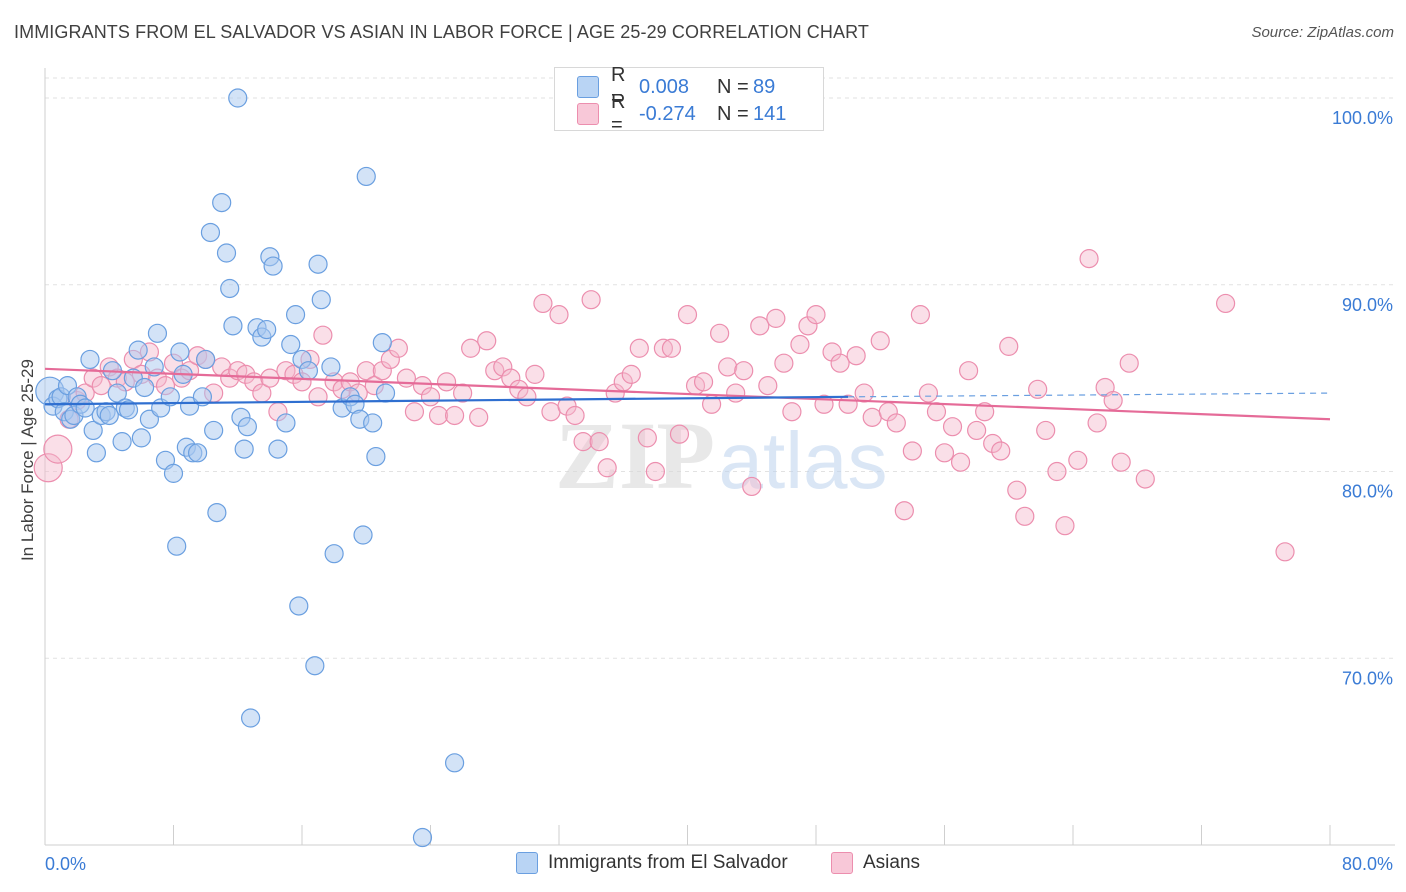 Image resolution: width=1406 pixels, height=892 pixels. I want to click on legend: R = 0.008 N = 89 R = -0.274 N = 141, so click(689, 100).